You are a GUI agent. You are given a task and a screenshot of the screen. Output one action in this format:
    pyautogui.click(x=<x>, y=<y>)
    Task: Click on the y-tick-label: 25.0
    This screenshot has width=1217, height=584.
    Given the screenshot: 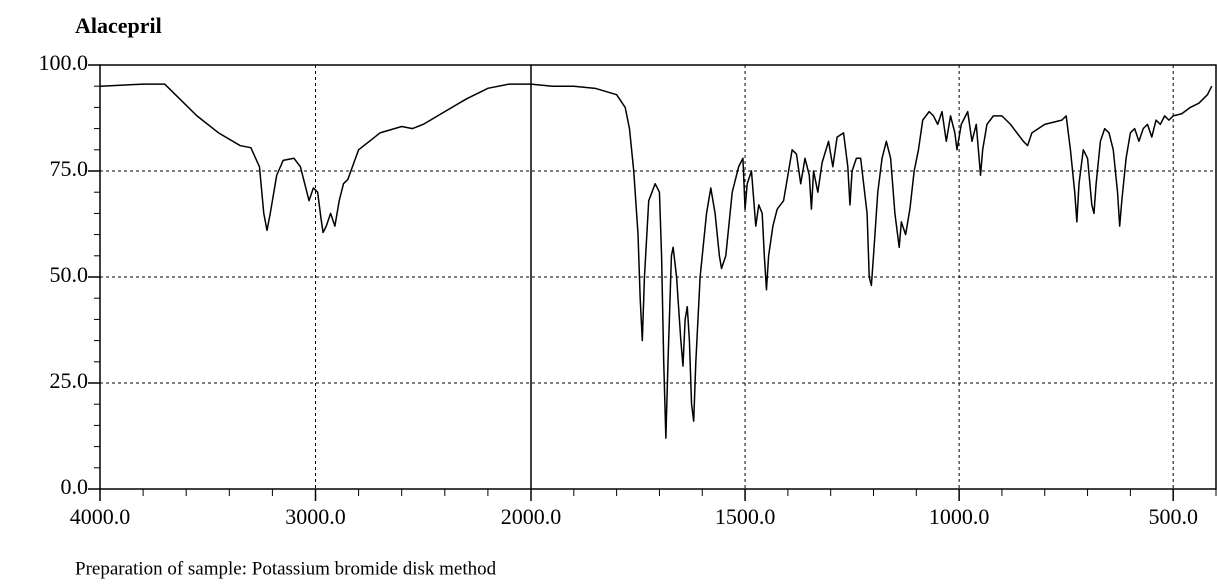 What is the action you would take?
    pyautogui.click(x=69, y=380)
    